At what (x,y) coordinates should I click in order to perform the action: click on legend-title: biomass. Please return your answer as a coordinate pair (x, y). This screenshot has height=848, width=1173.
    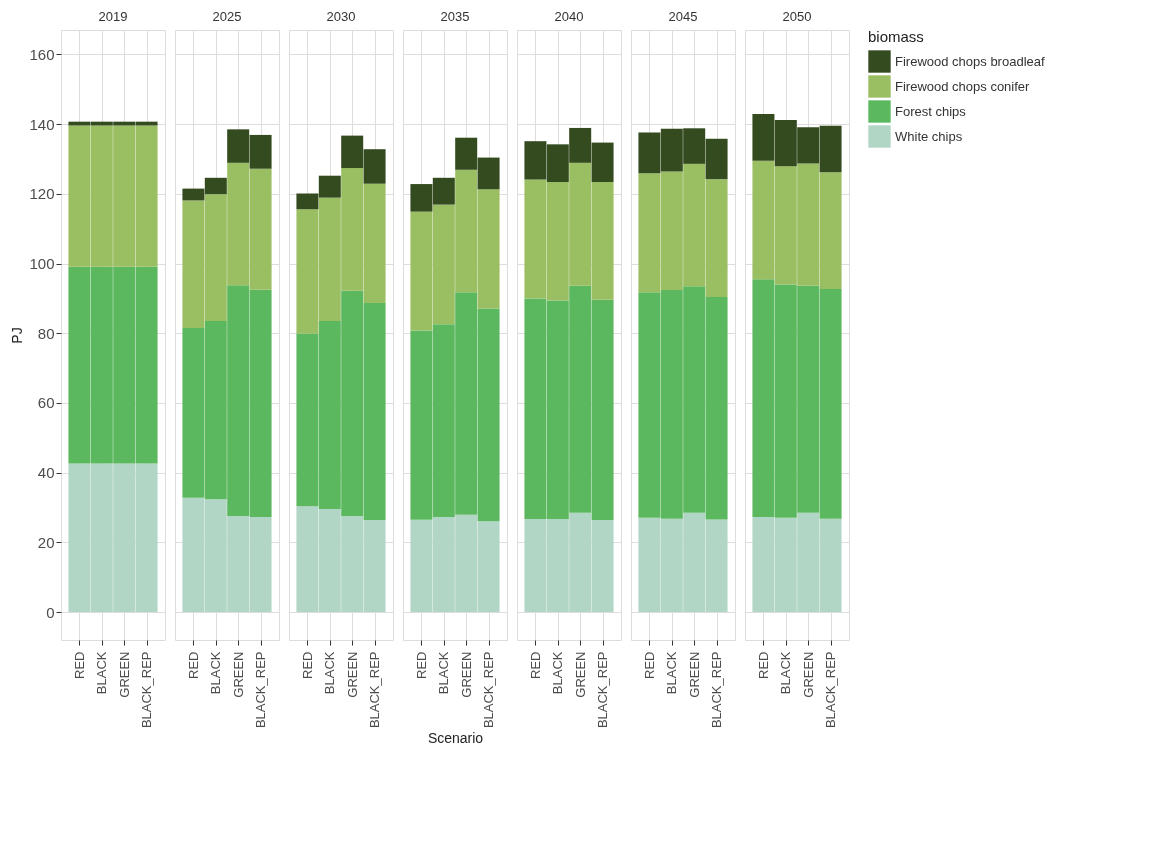
    Looking at the image, I should click on (896, 36).